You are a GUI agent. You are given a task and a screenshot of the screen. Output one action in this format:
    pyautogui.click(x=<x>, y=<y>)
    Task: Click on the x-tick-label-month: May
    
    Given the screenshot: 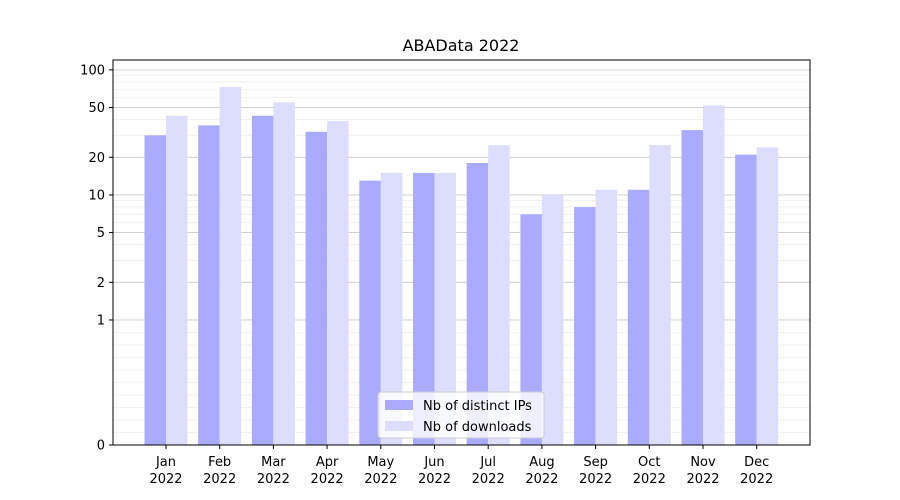 What is the action you would take?
    pyautogui.click(x=380, y=462)
    